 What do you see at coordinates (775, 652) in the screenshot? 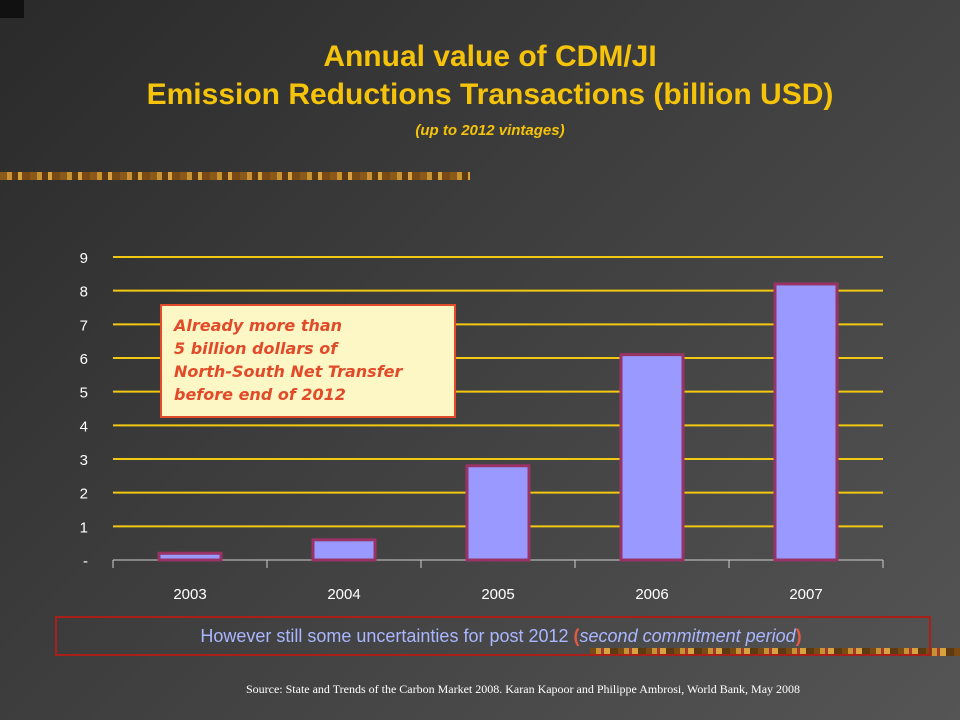
I see `decorative-strip-bottom` at bounding box center [775, 652].